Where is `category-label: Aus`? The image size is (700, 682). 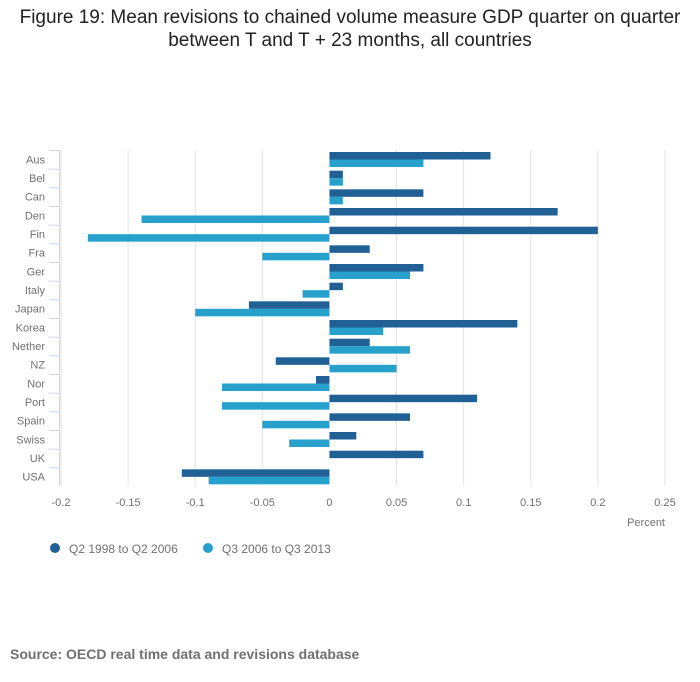
category-label: Aus is located at coordinates (35, 160).